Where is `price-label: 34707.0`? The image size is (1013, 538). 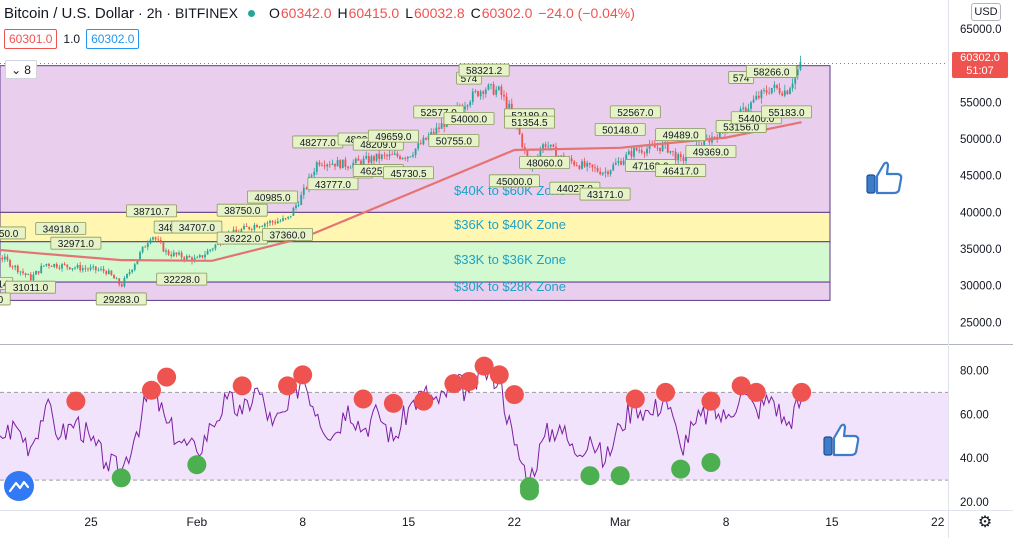
price-label: 34707.0 is located at coordinates (197, 227).